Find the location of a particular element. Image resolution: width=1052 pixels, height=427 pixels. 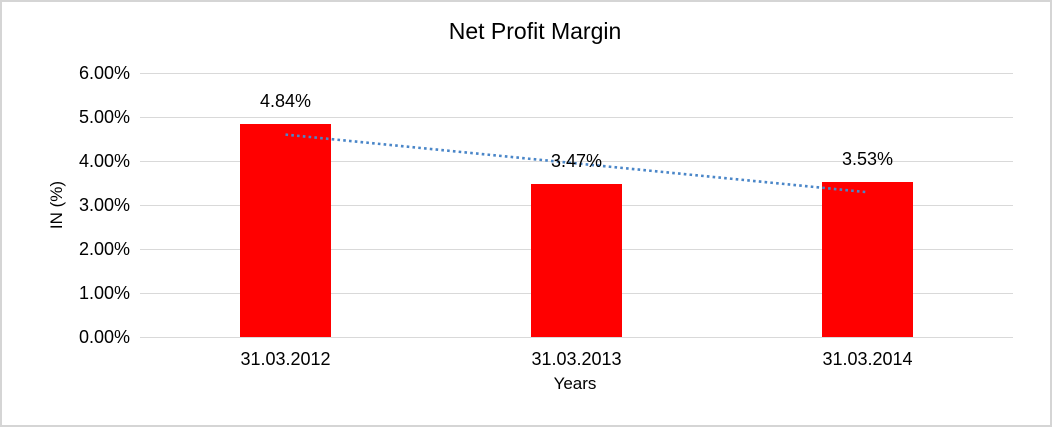

data-label: 4.84% is located at coordinates (285, 101).